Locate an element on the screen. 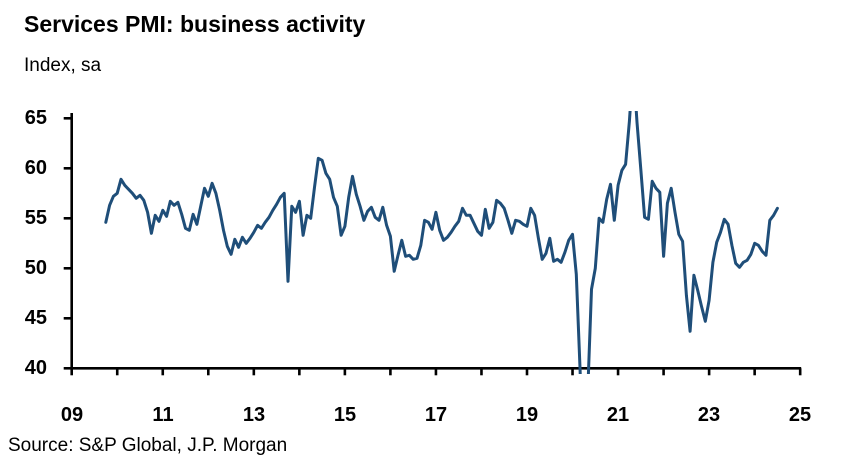 The width and height of the screenshot is (852, 470). source-note: Source: S&P Global, J.P. Morgan is located at coordinates (148, 445).